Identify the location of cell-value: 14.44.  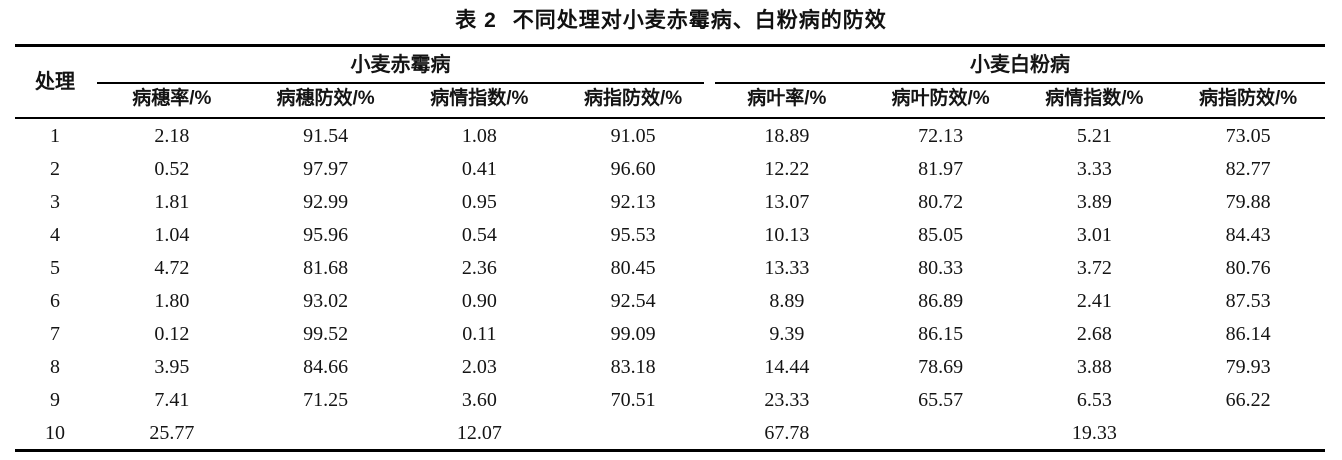
(787, 366).